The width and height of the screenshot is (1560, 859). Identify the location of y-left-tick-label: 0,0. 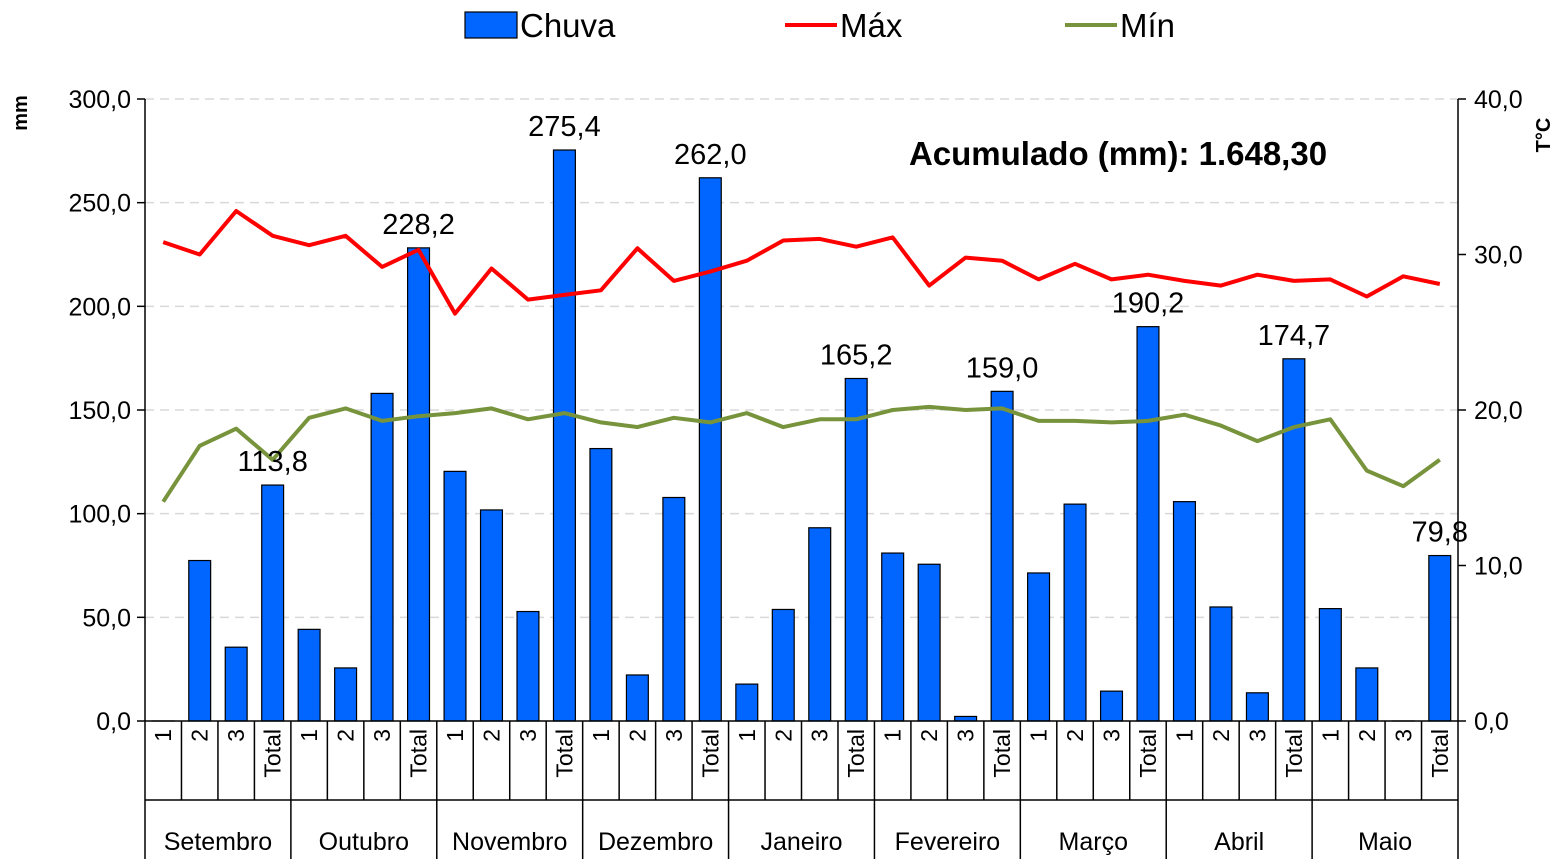
(113, 722).